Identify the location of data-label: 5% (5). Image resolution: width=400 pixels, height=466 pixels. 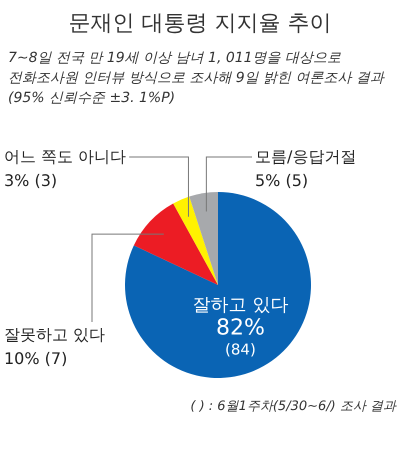
(281, 180).